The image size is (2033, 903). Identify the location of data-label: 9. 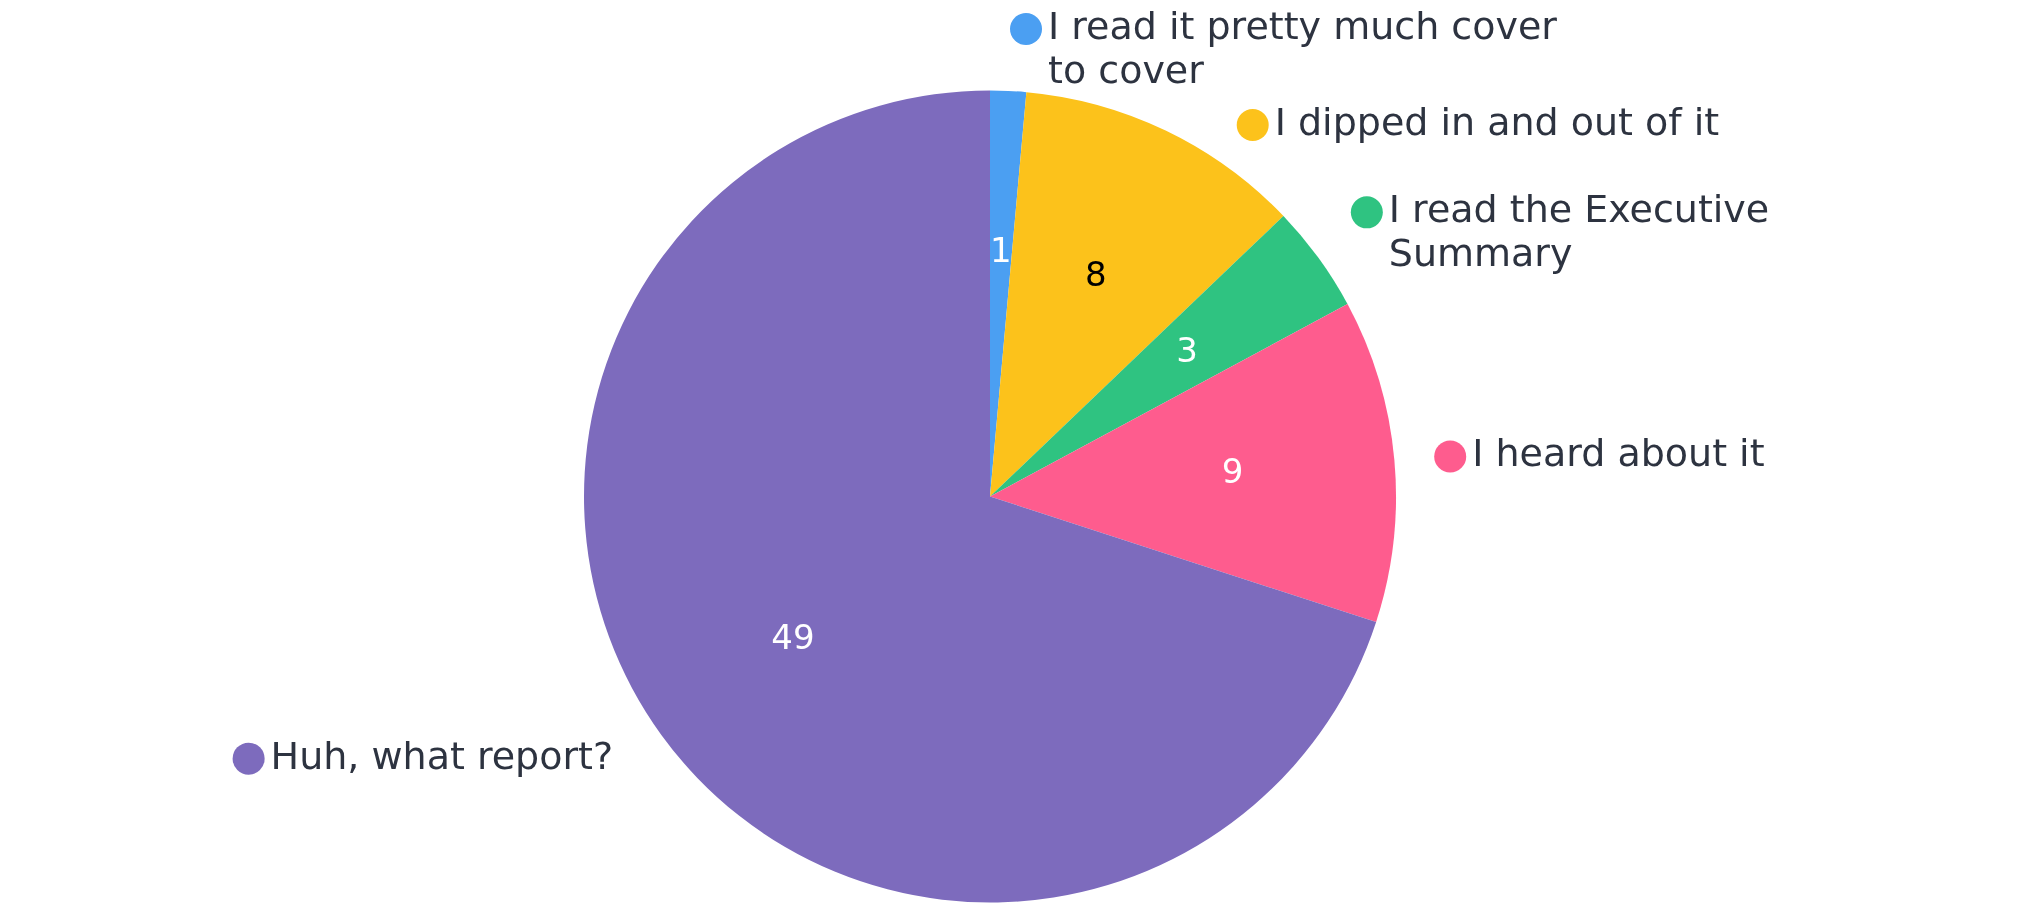
(1232, 471).